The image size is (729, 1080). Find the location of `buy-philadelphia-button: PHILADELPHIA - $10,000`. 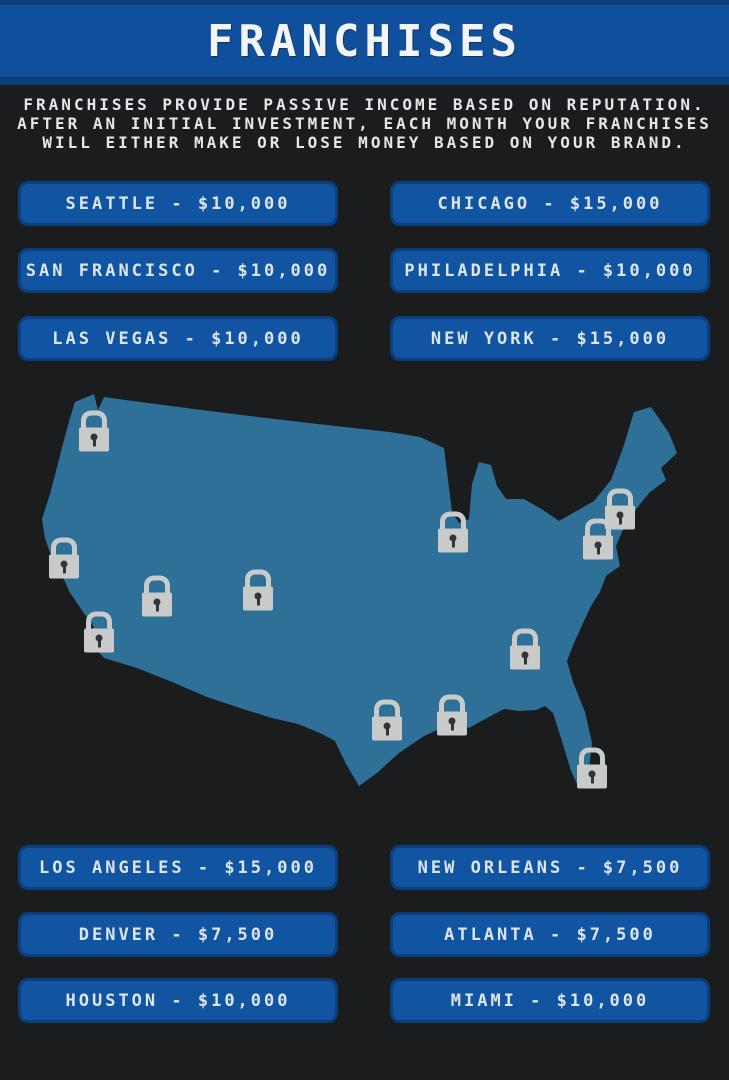

buy-philadelphia-button: PHILADELPHIA - $10,000 is located at coordinates (550, 270).